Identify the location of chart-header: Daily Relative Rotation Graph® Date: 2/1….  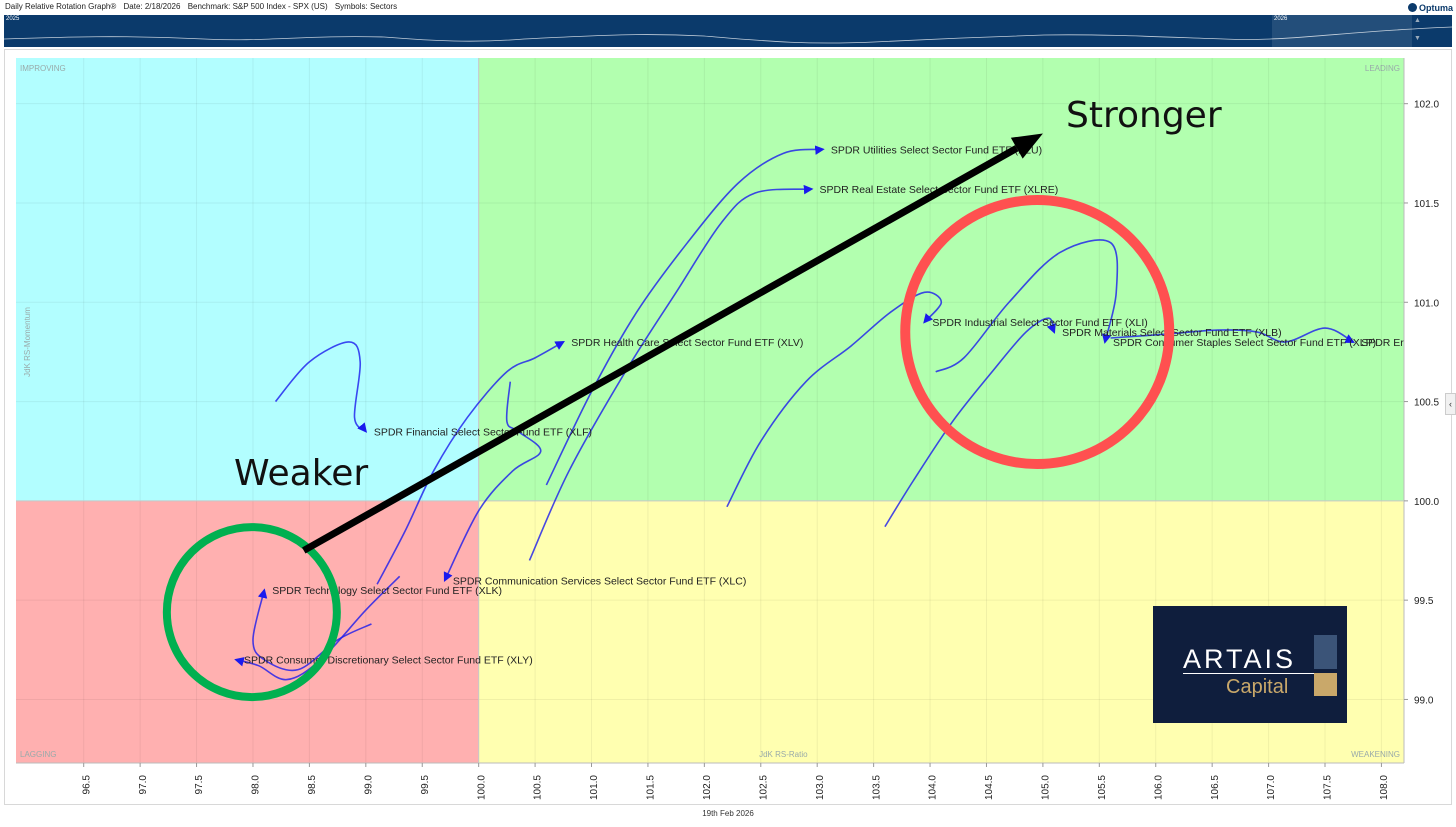
(728, 7).